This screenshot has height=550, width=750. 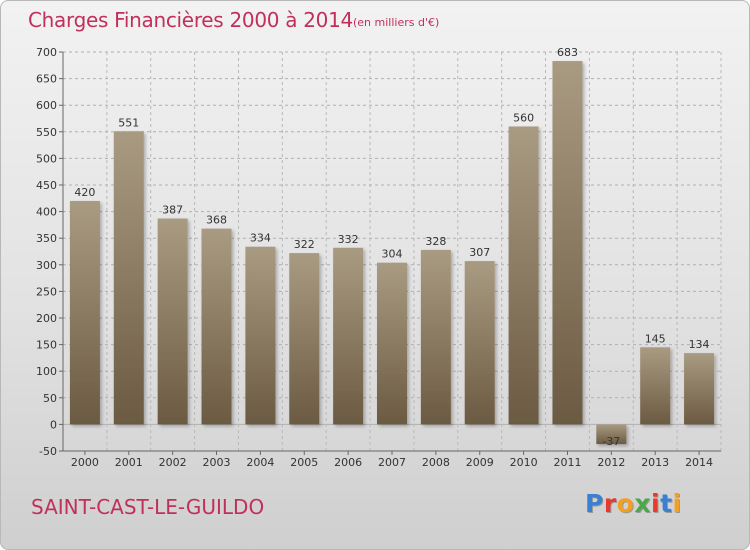 What do you see at coordinates (567, 243) in the screenshot?
I see `bar-2011` at bounding box center [567, 243].